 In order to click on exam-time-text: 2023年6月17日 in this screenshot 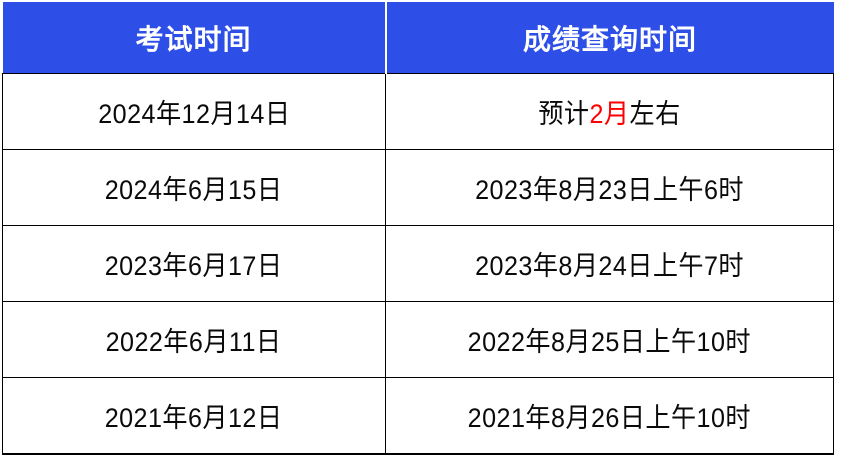, I will do `click(194, 266)`.